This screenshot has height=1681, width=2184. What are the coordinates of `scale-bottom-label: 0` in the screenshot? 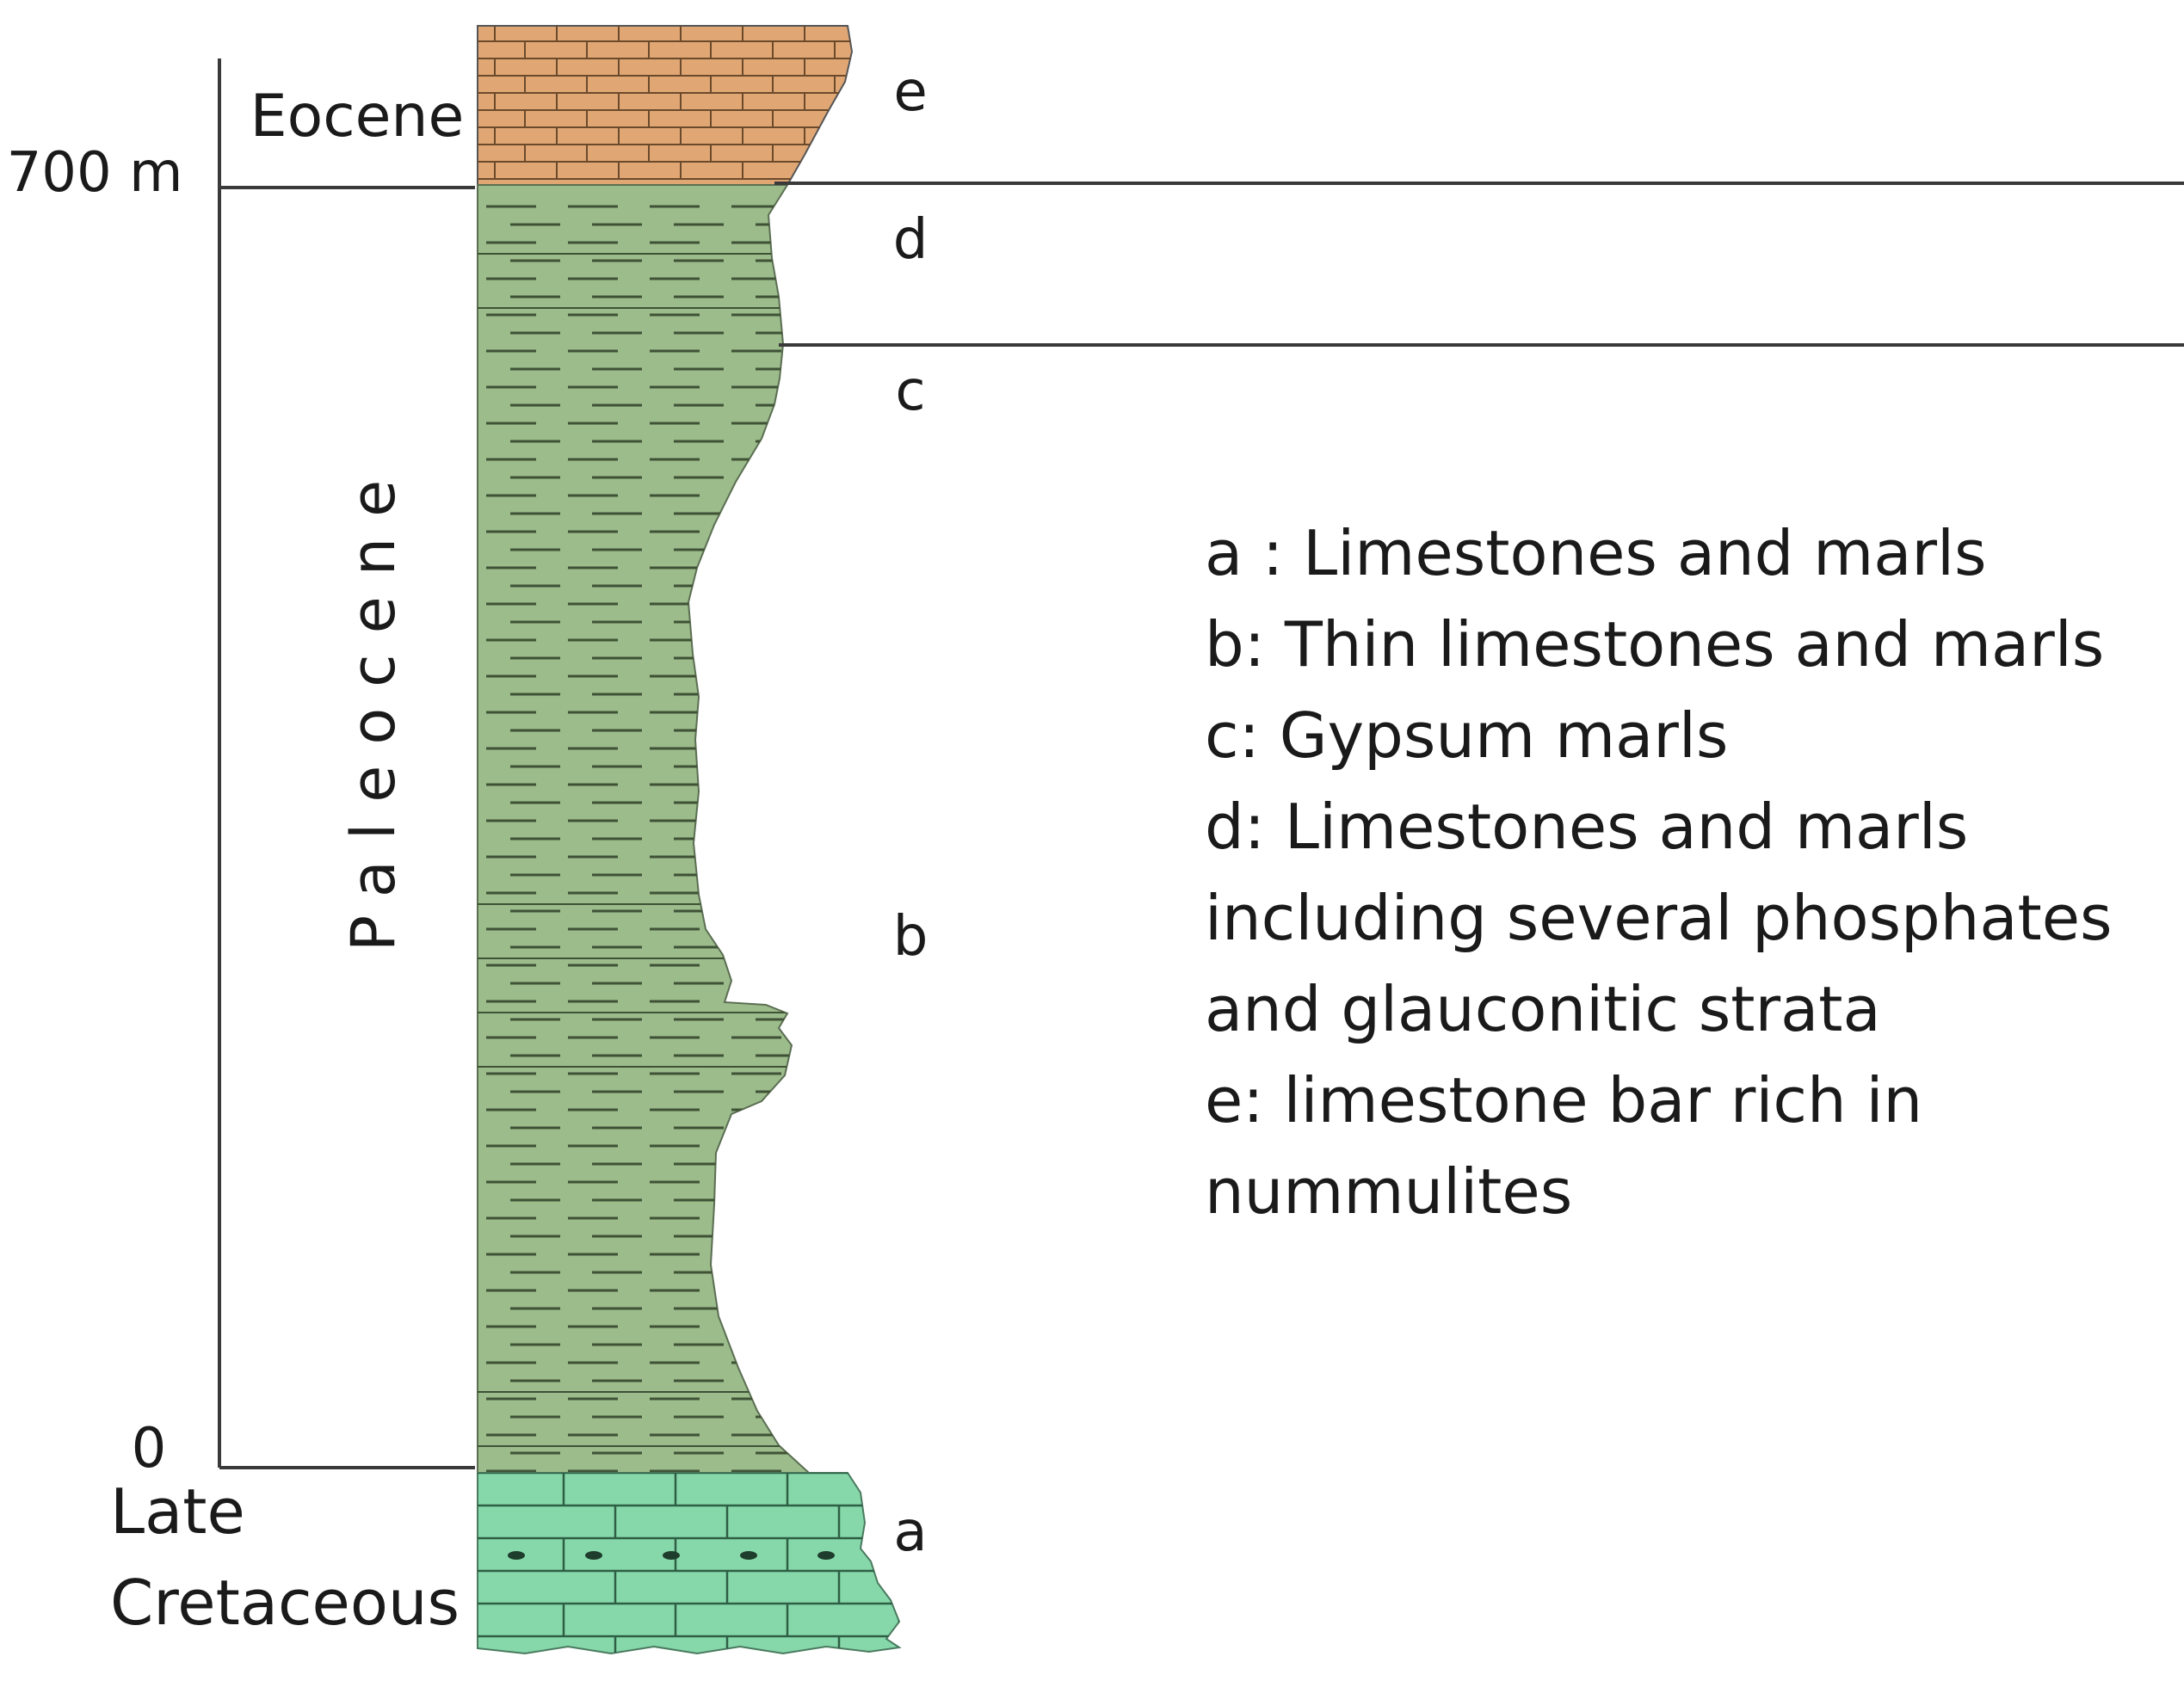 It's located at (149, 1449).